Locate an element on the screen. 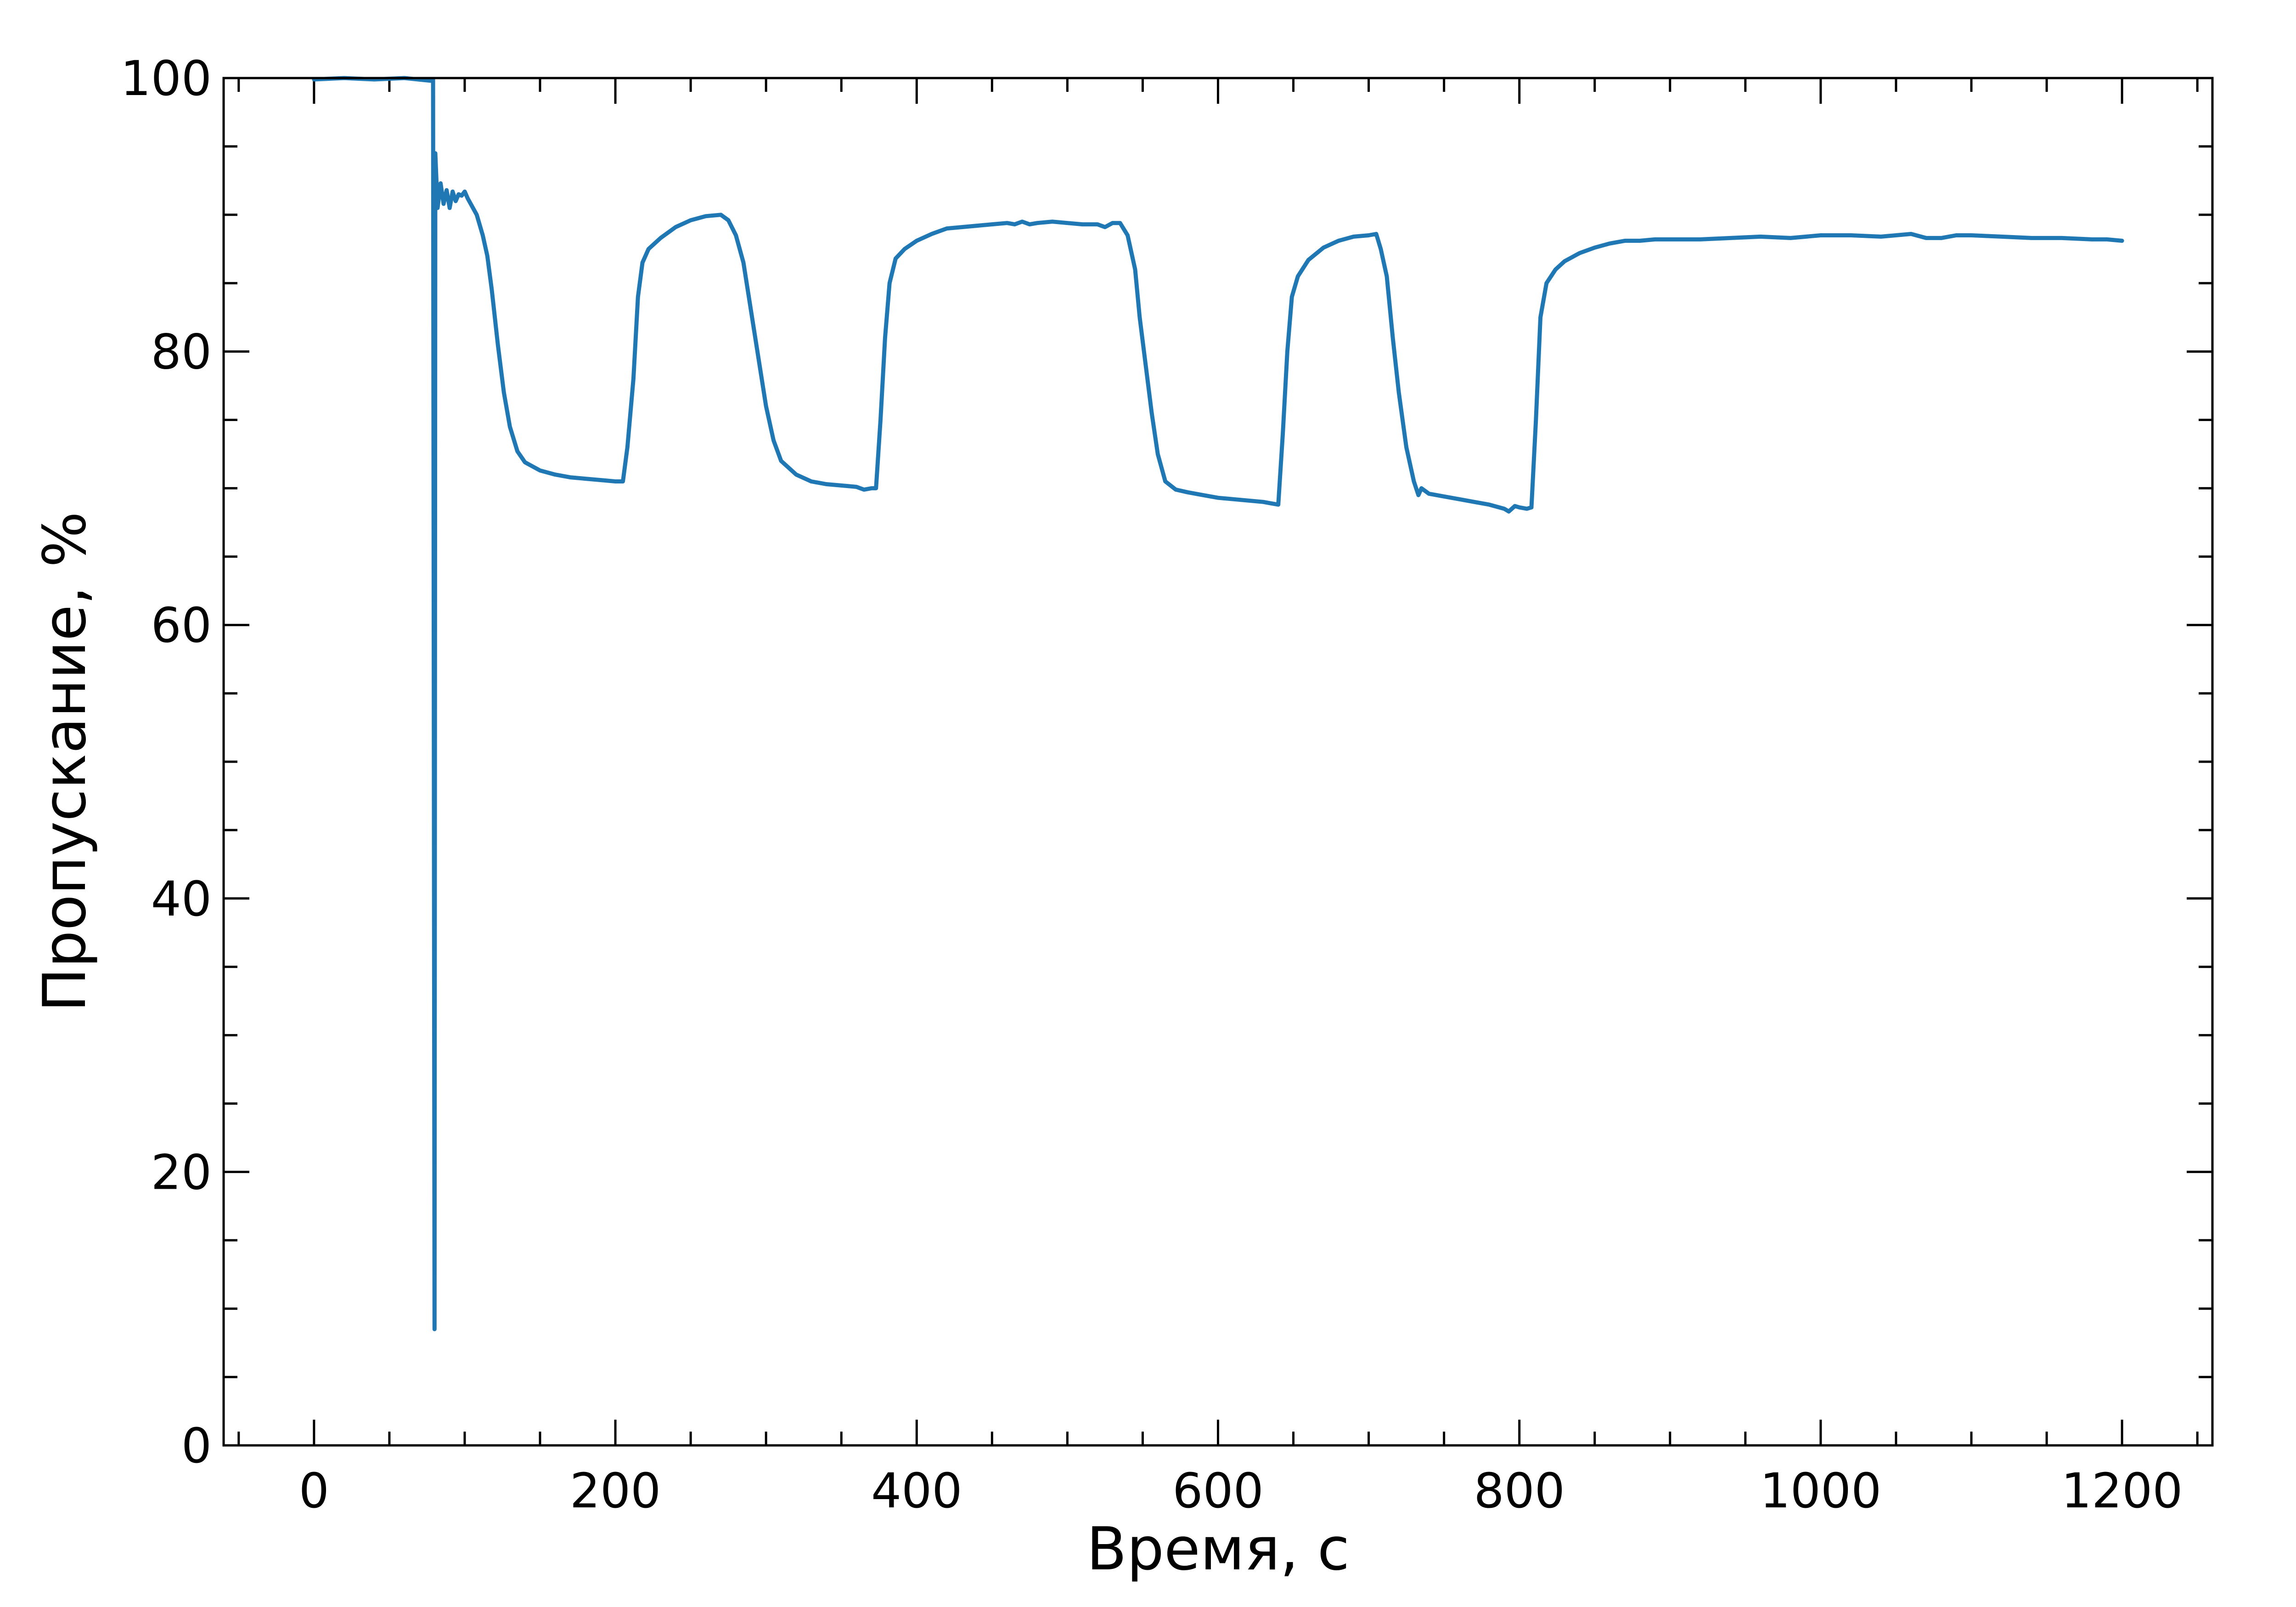 This screenshot has width=2296, height=1607. y-axis-label: Пропускание, % is located at coordinates (65, 761).